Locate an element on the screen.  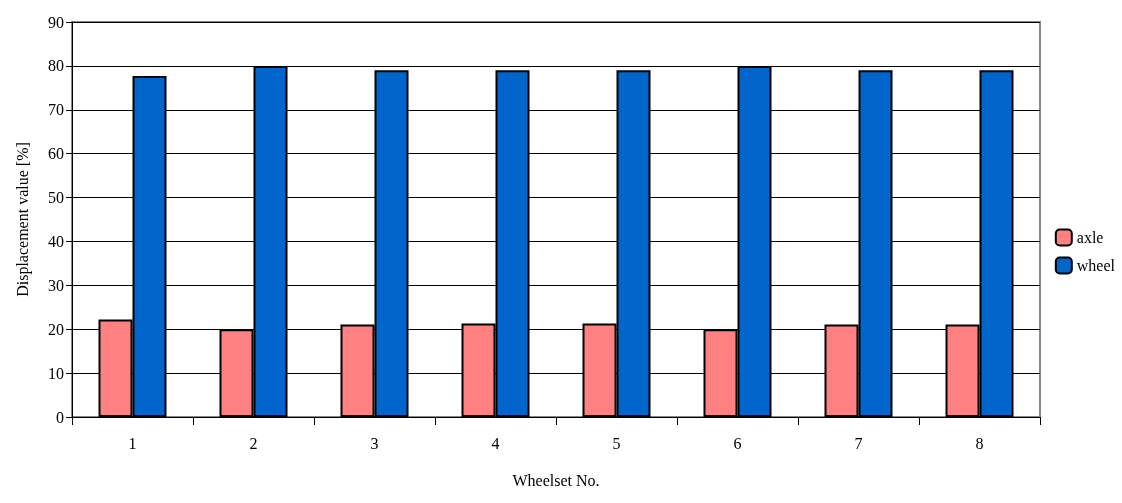
y-tick-label: 10 is located at coordinates (56, 373).